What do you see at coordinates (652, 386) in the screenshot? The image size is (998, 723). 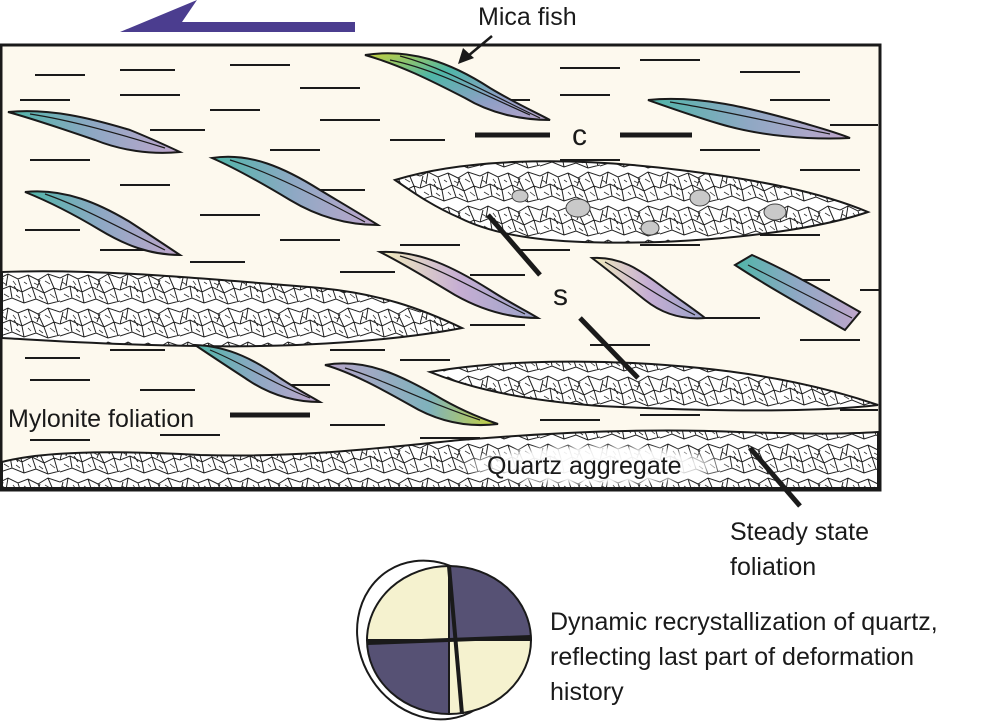 I see `quartz-lens-middle` at bounding box center [652, 386].